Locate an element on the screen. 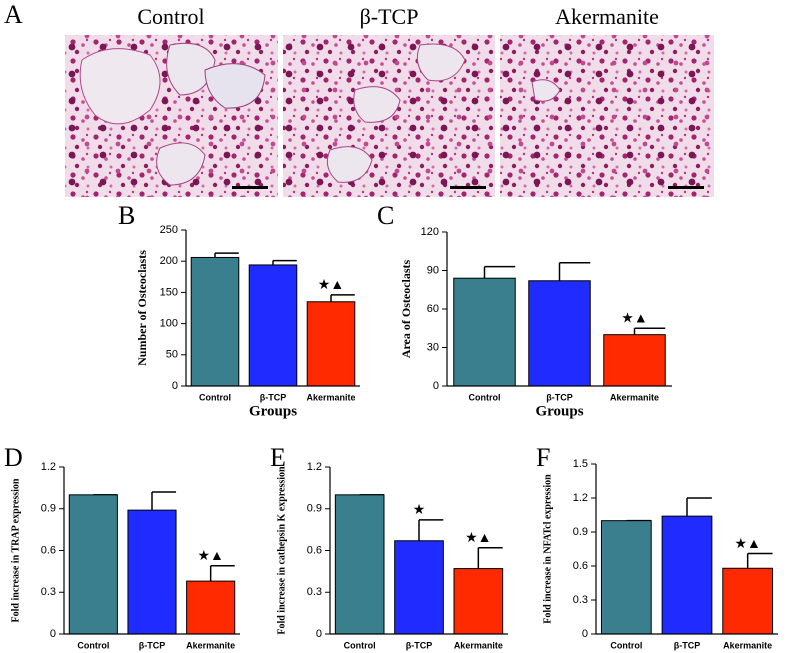 The image size is (787, 653). y-tick-label: 150 is located at coordinates (169, 292).